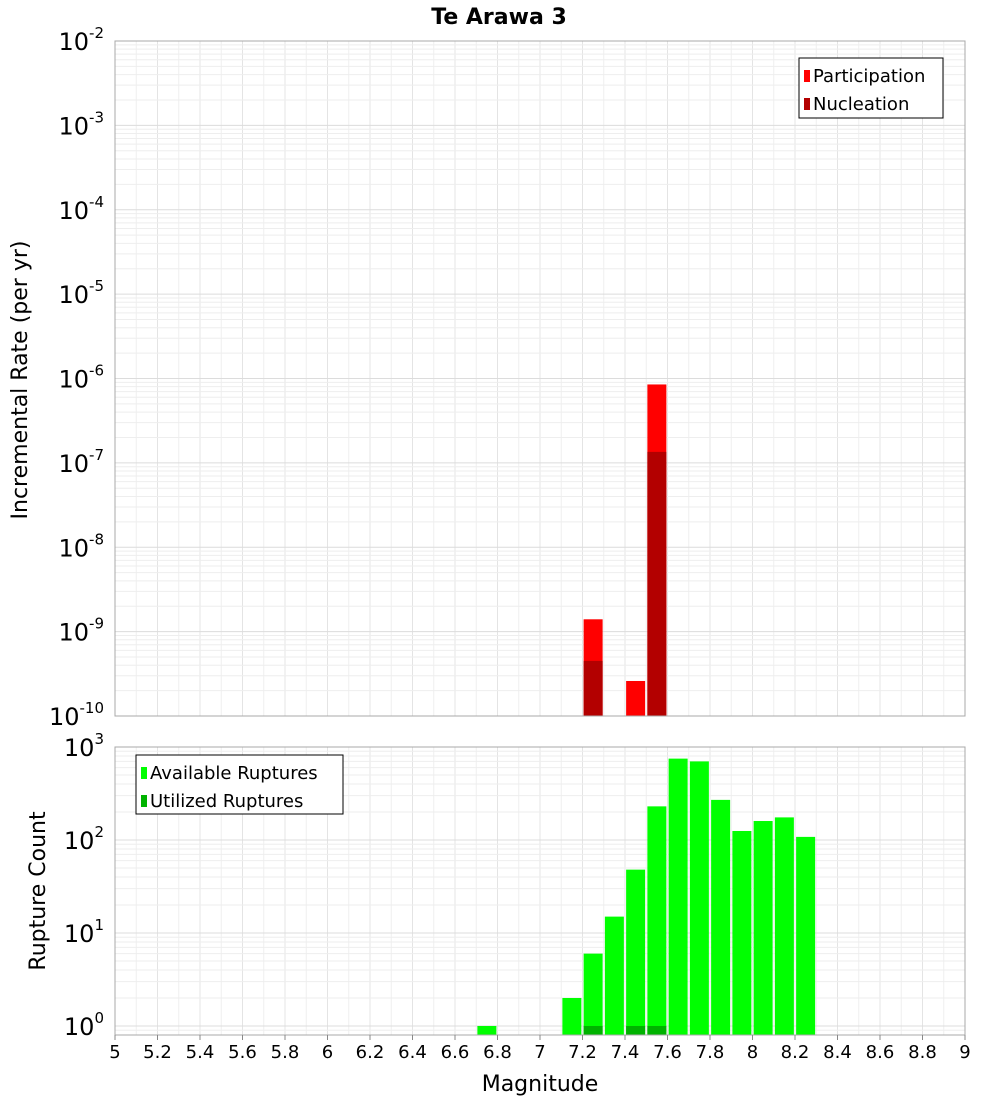 The height and width of the screenshot is (1100, 1000). I want to click on y-tick-label: 10⁻⁶, so click(81, 378).